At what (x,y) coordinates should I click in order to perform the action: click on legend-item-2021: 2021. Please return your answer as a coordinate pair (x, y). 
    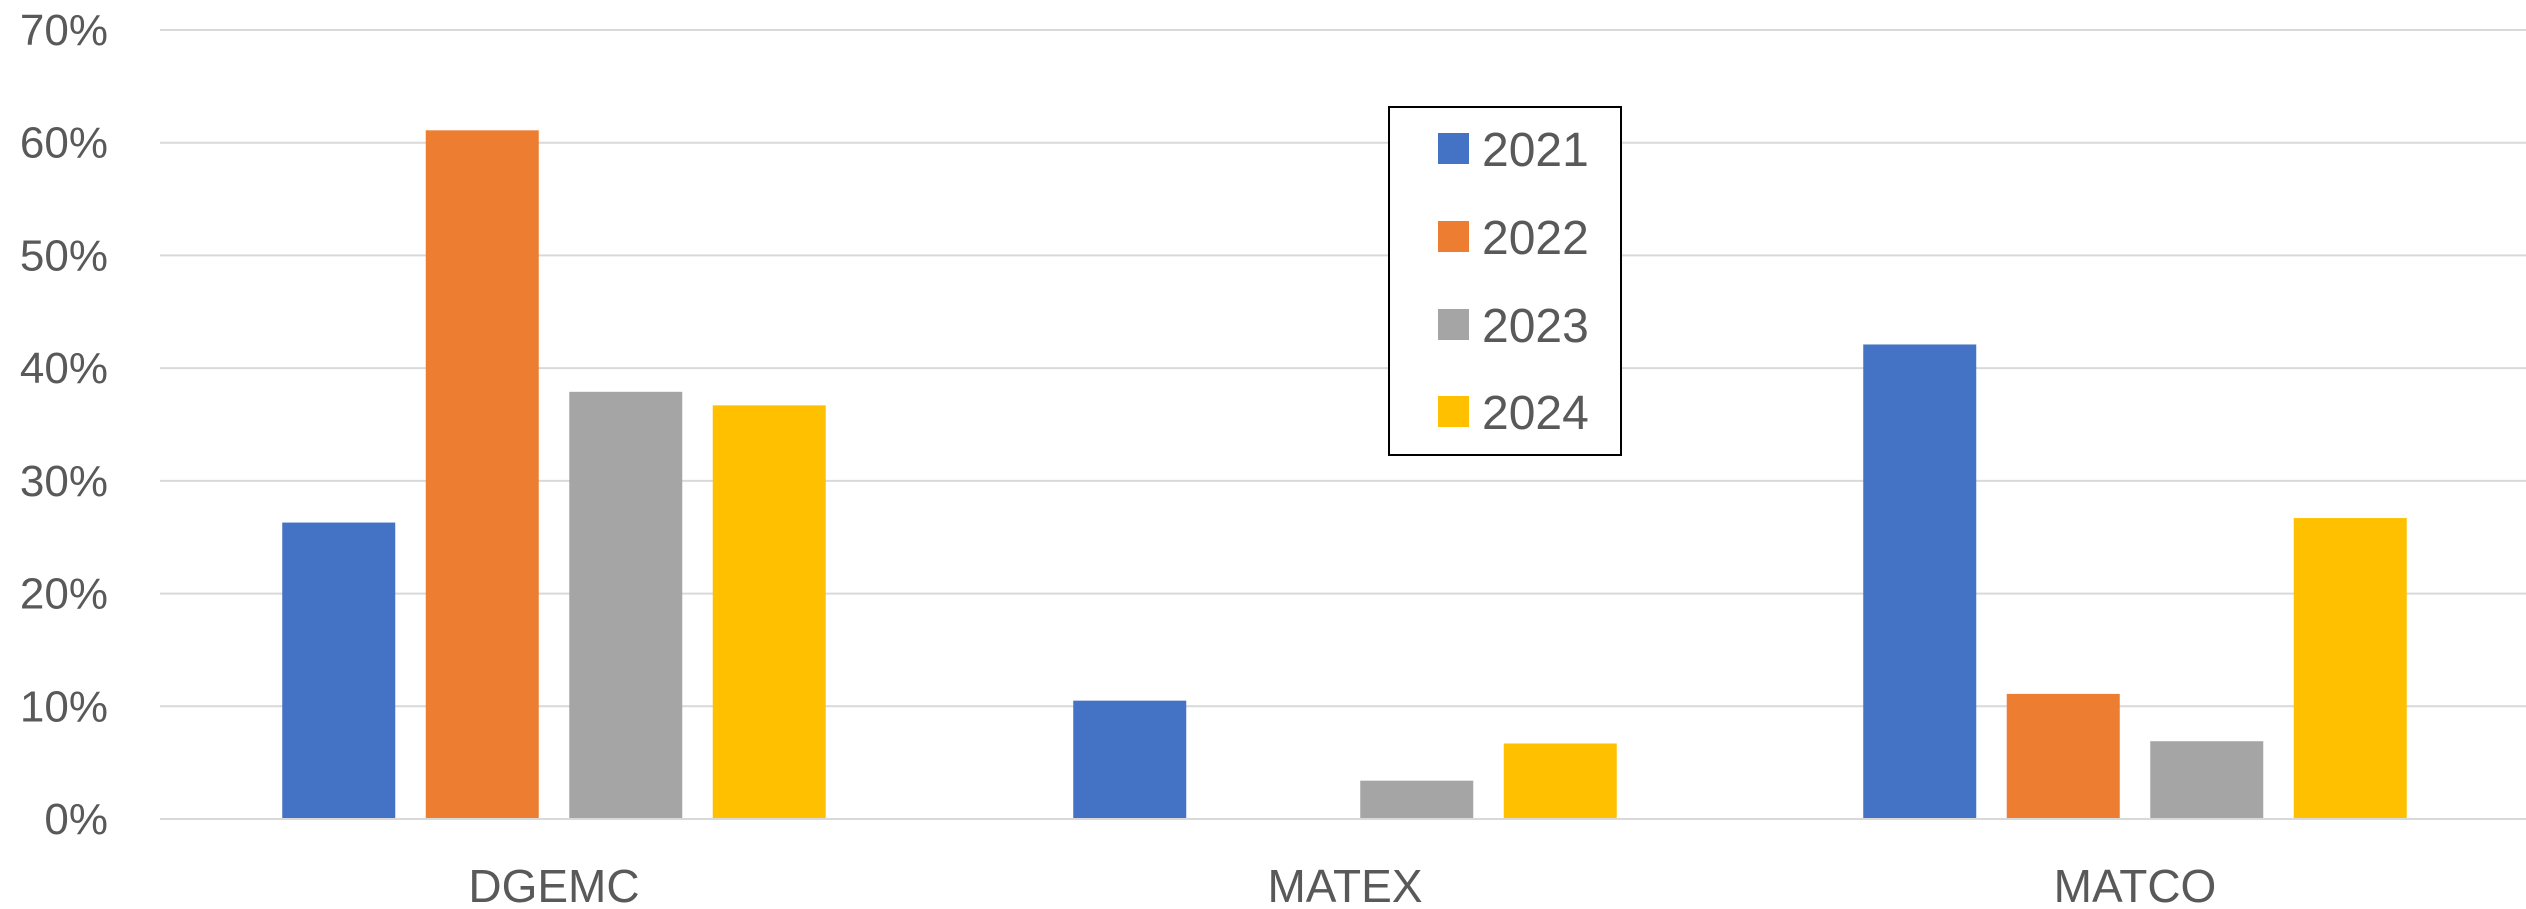
    Looking at the image, I should click on (1513, 150).